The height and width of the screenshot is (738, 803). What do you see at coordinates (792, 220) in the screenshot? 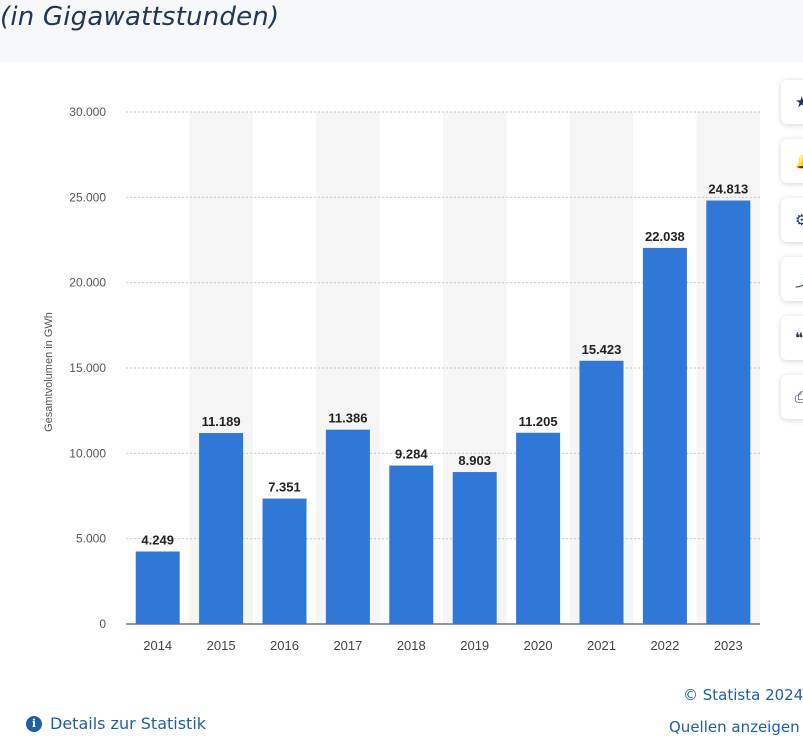
I see `settings-button: ⚙` at bounding box center [792, 220].